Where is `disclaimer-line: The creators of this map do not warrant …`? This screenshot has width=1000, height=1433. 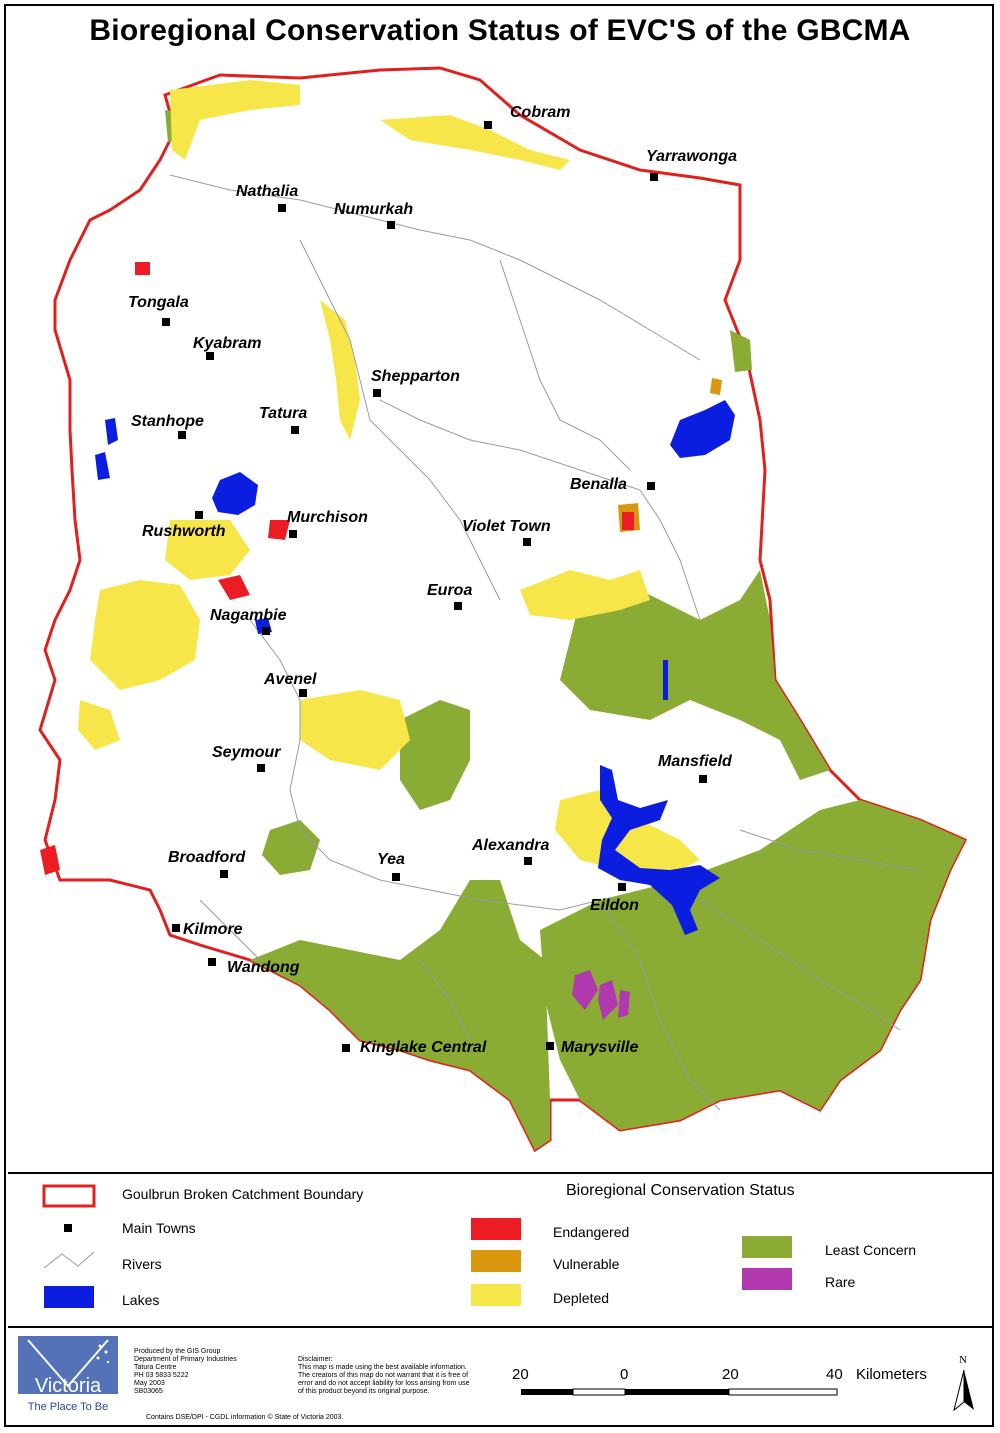 disclaimer-line: The creators of this map do not warrant … is located at coordinates (383, 1375).